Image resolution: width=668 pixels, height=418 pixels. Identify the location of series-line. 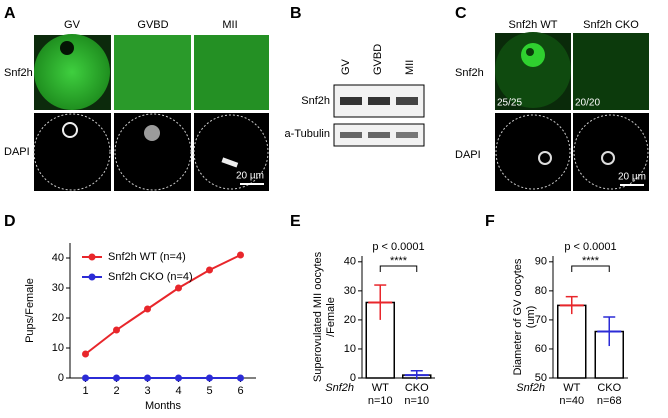
(162, 304).